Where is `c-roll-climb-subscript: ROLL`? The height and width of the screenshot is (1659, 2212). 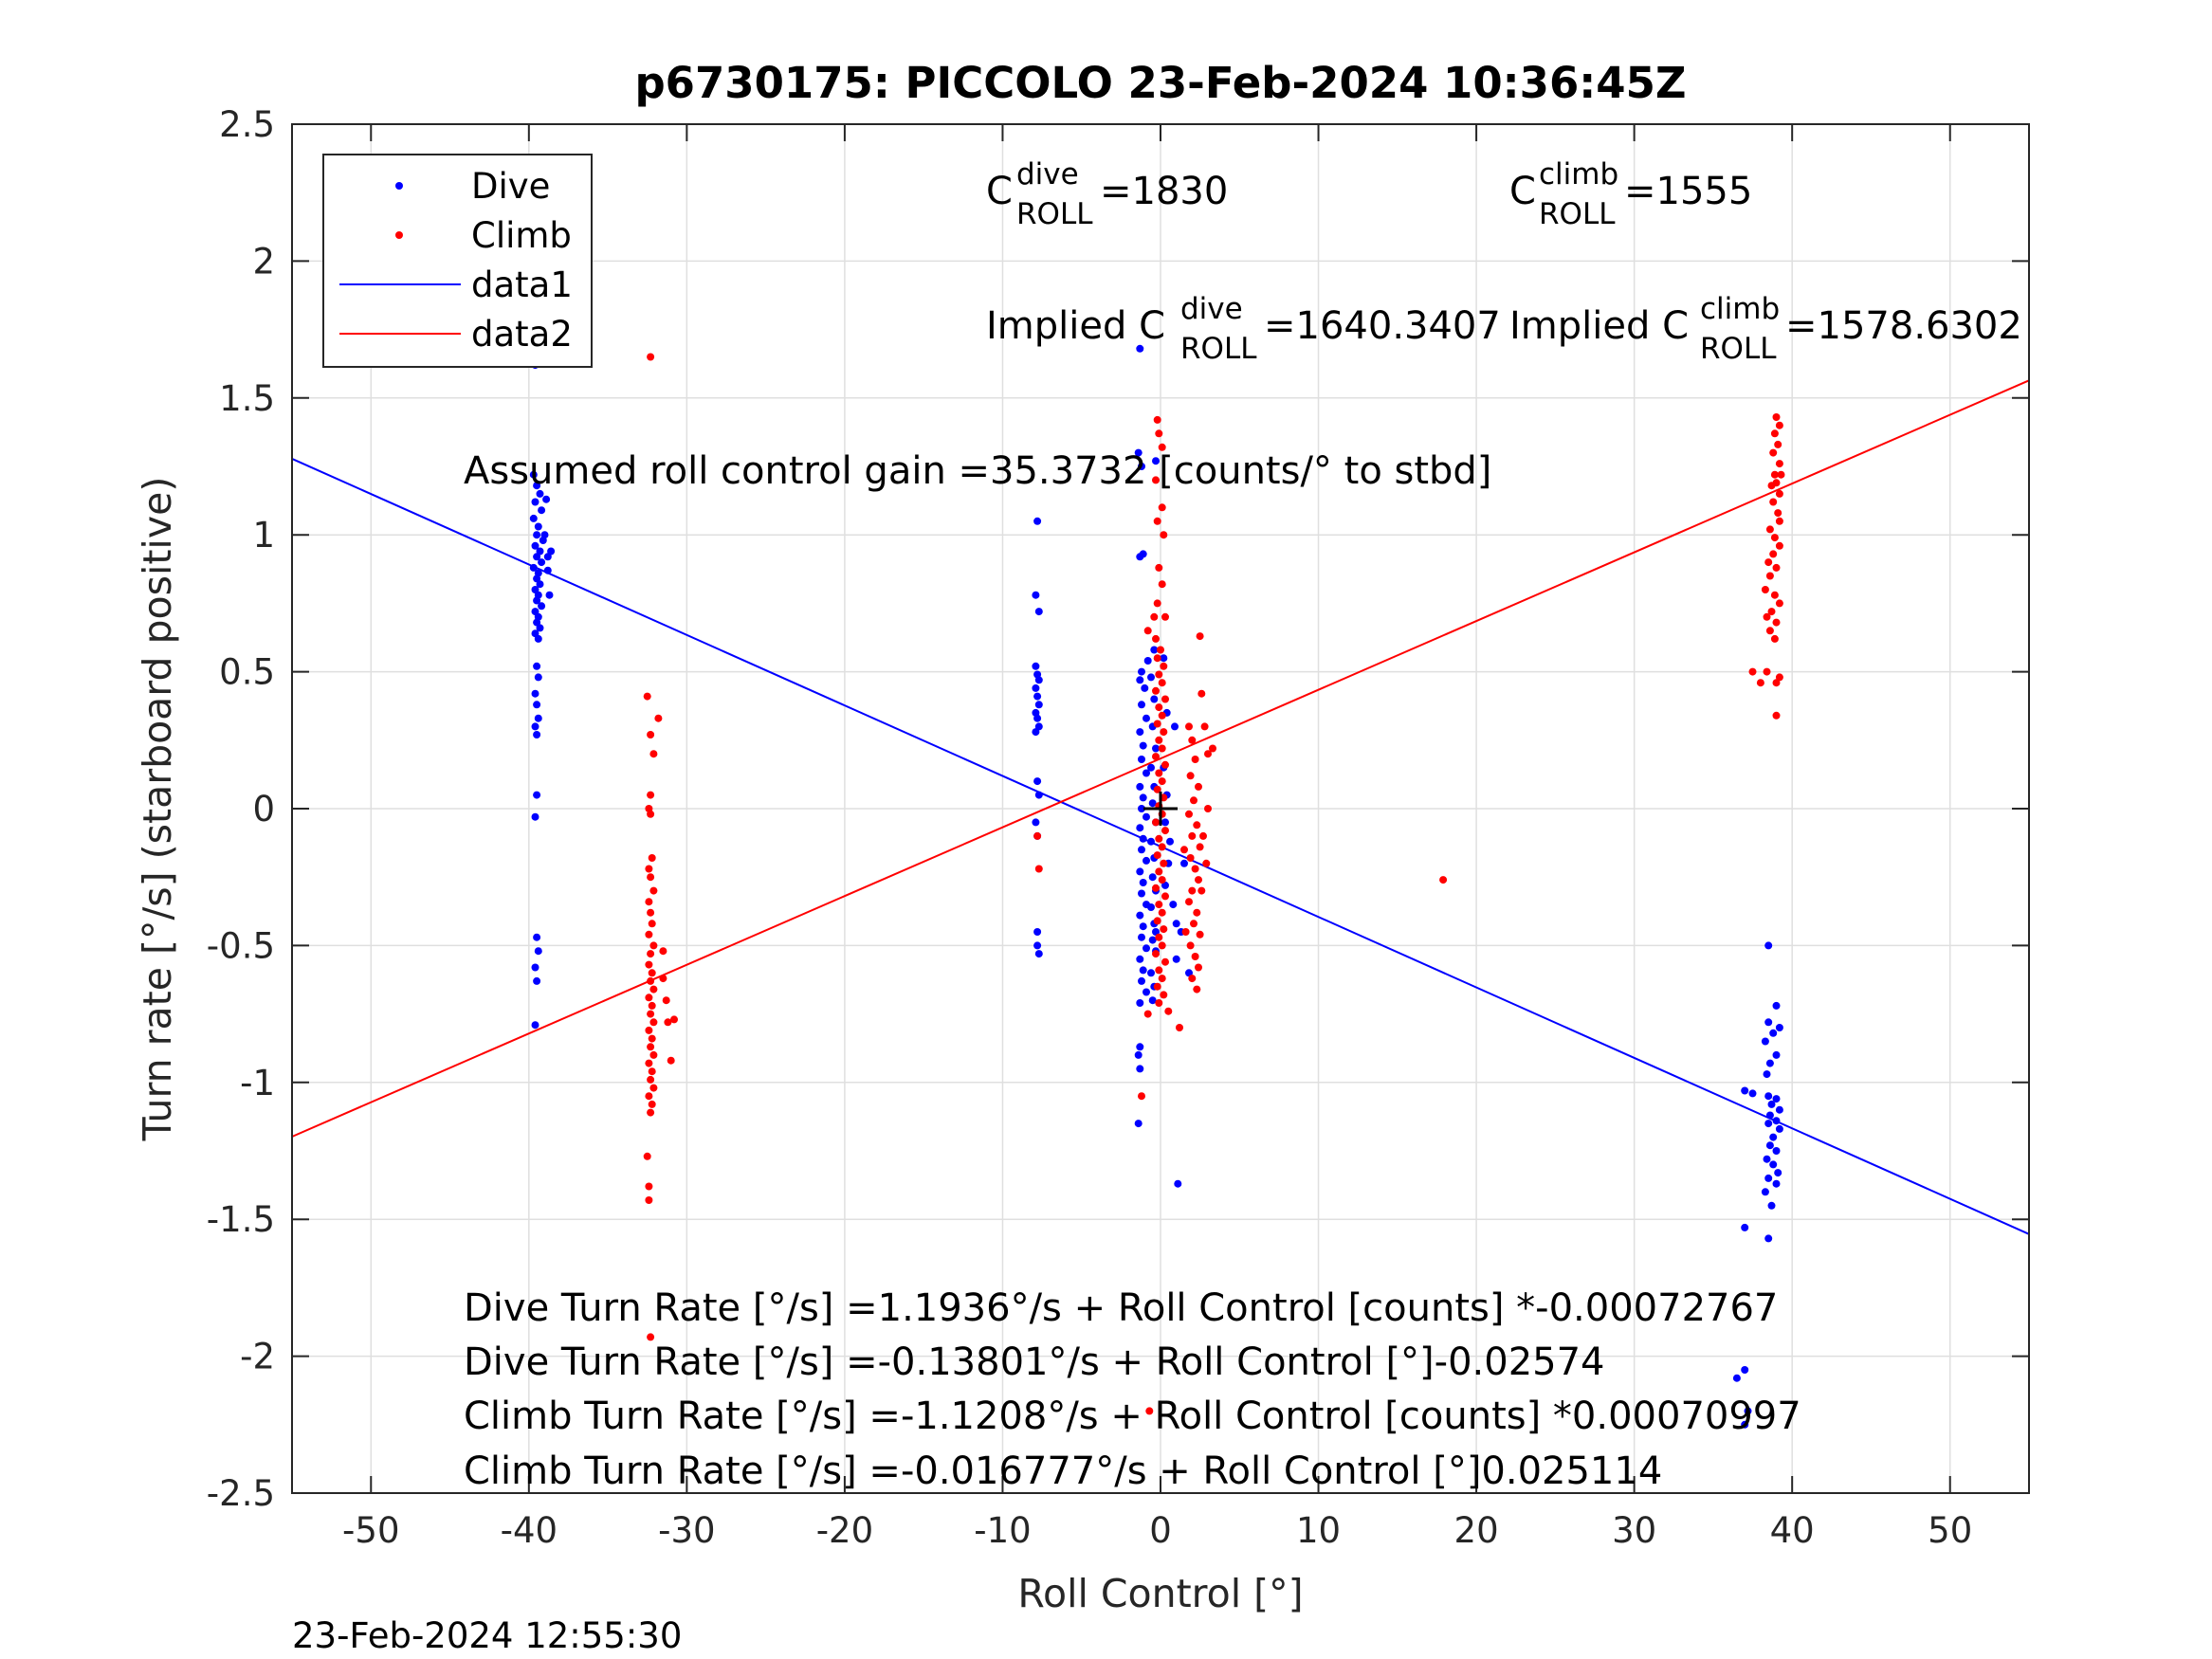 c-roll-climb-subscript: ROLL is located at coordinates (1577, 214).